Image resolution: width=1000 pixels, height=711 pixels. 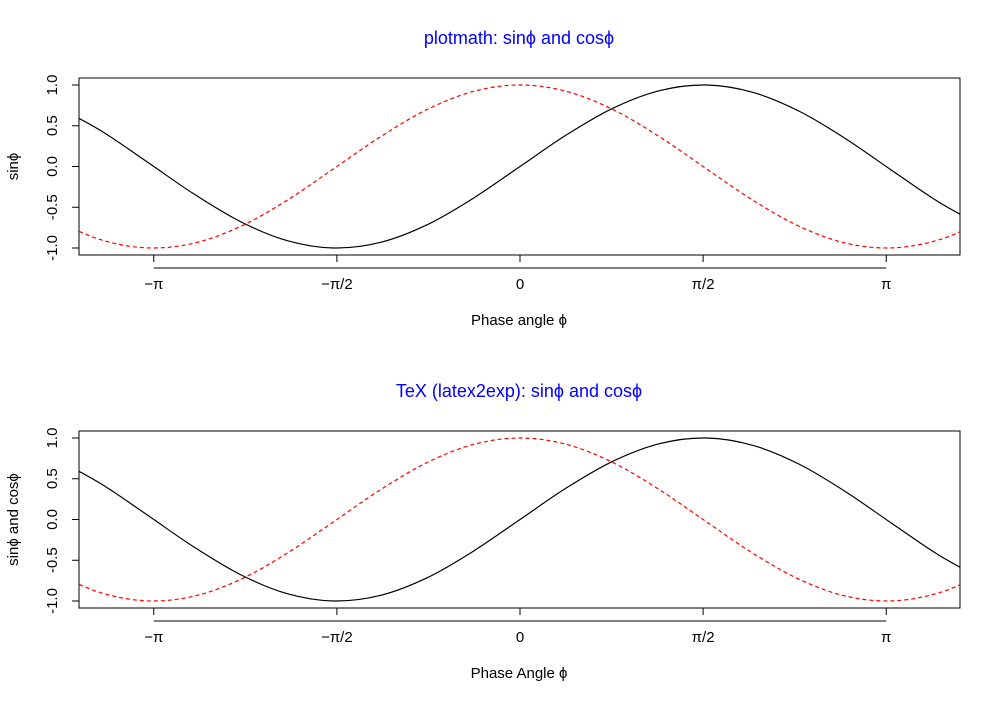 I want to click on chart-title: TeX (latex2exp): sinϕ and cosϕ, so click(x=519, y=391).